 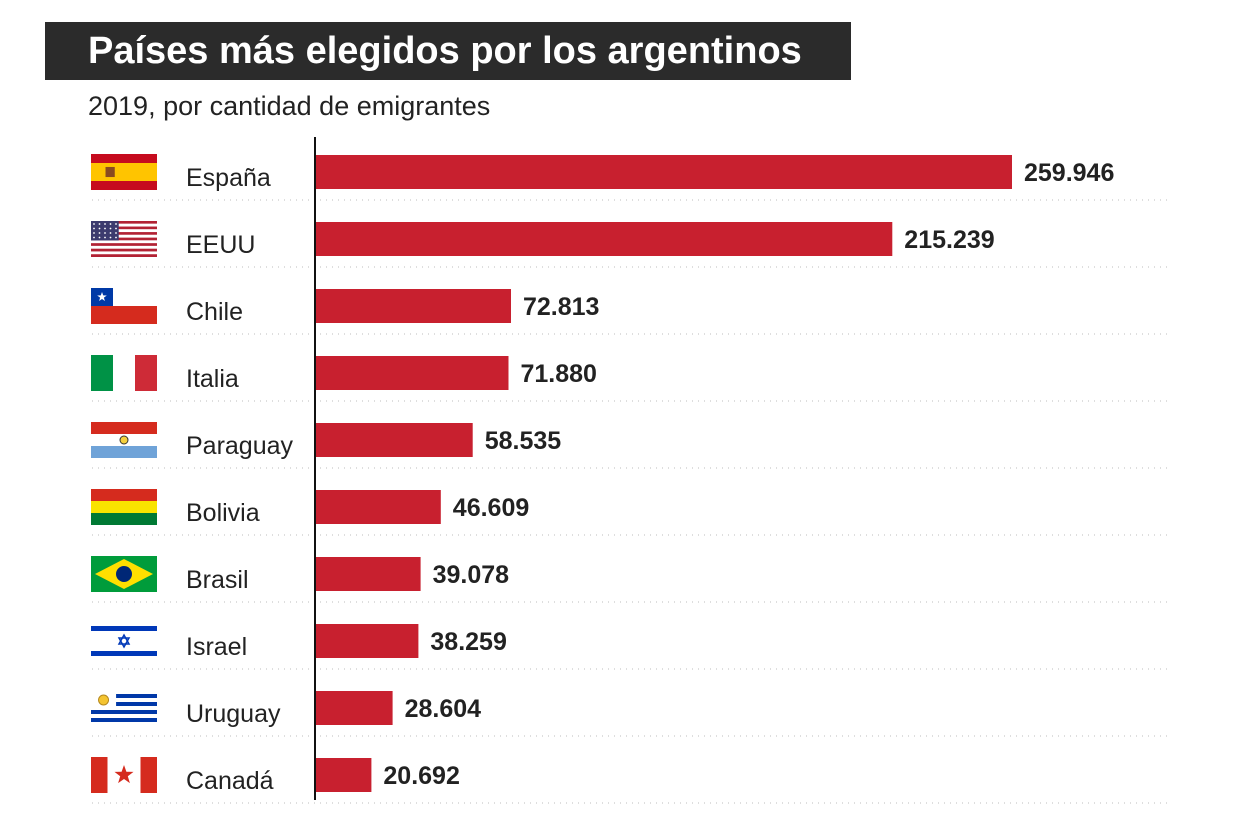 What do you see at coordinates (124, 708) in the screenshot?
I see `uruguay-flag-icon` at bounding box center [124, 708].